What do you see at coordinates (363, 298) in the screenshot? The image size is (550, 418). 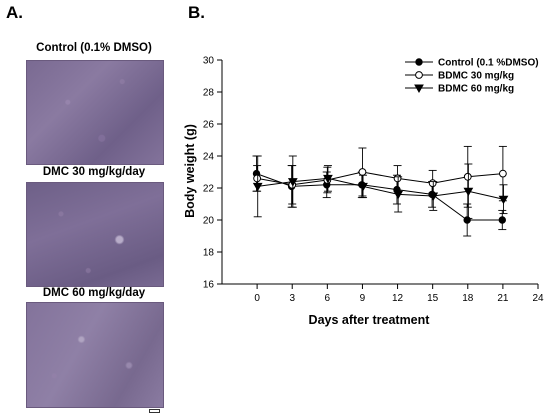 I see `x-tick-label: 9` at bounding box center [363, 298].